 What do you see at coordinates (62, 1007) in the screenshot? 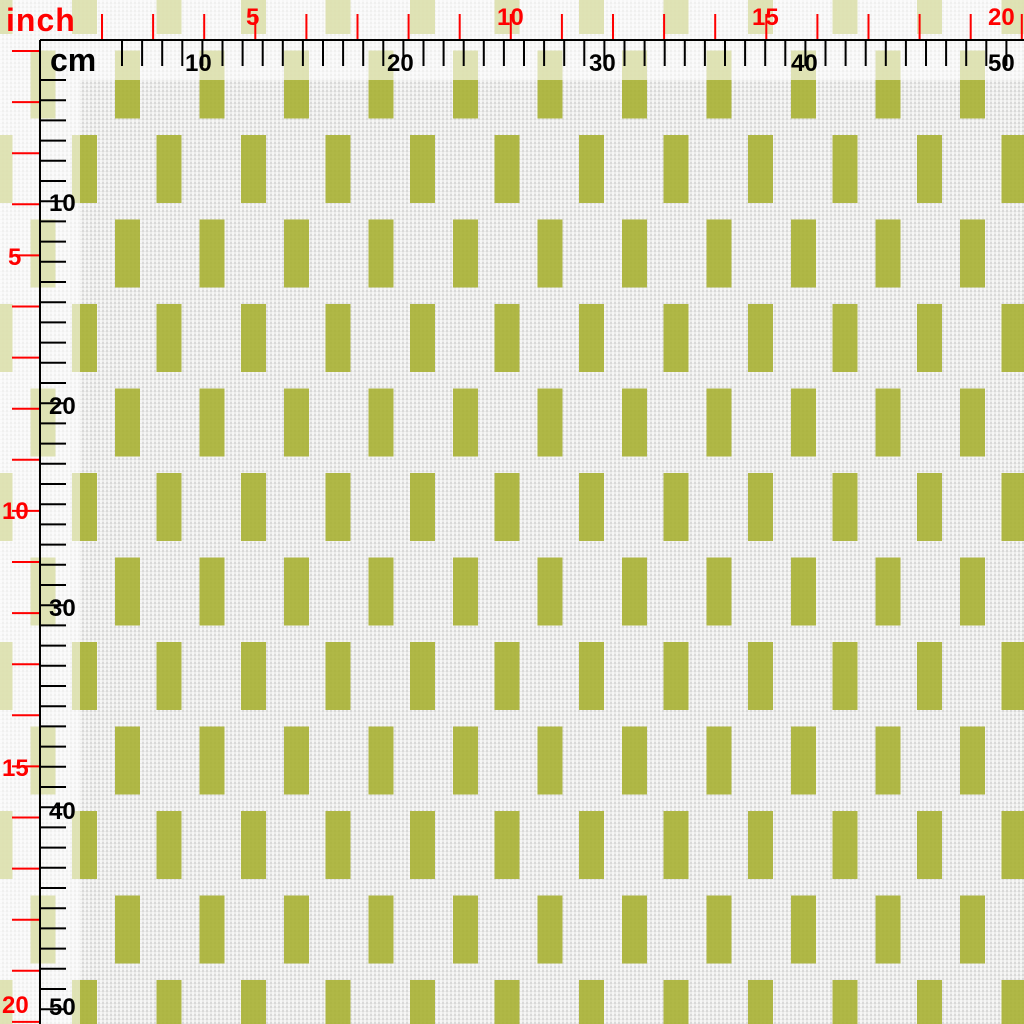
I see `cm-left-label: 50` at bounding box center [62, 1007].